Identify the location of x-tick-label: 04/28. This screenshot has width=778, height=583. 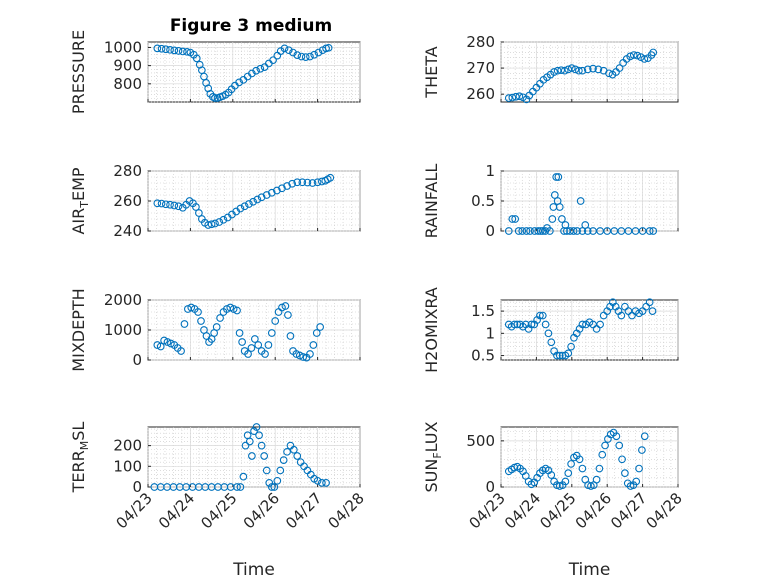
(664, 510).